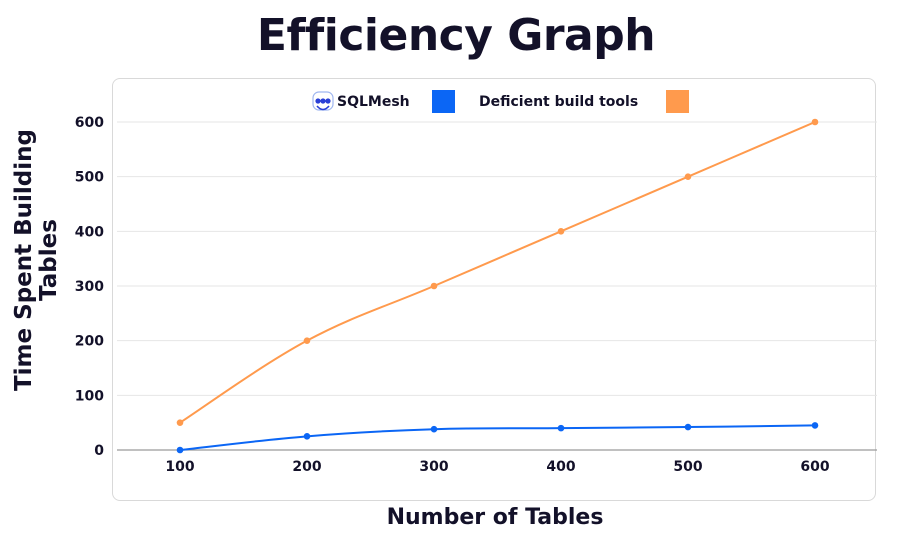  I want to click on y-tick-label: 200, so click(89, 342).